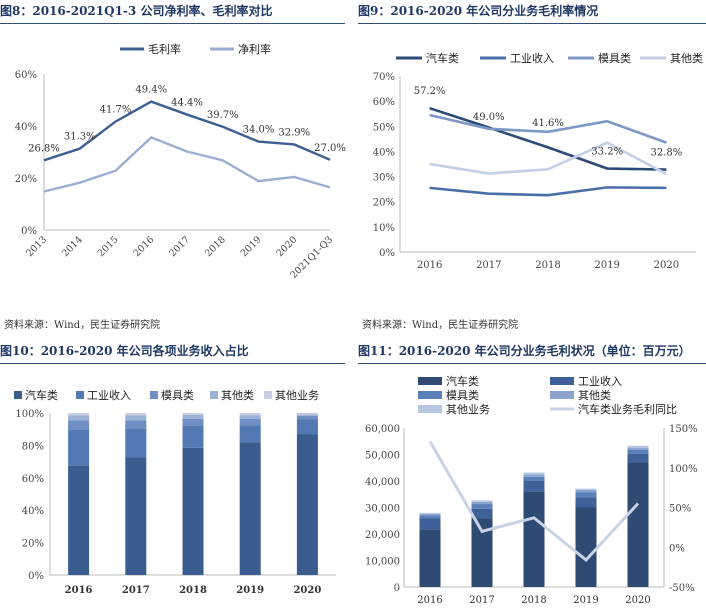 This screenshot has height=609, width=706. Describe the element at coordinates (533, 600) in the screenshot. I see `fig11-x-tick: 2018` at that location.